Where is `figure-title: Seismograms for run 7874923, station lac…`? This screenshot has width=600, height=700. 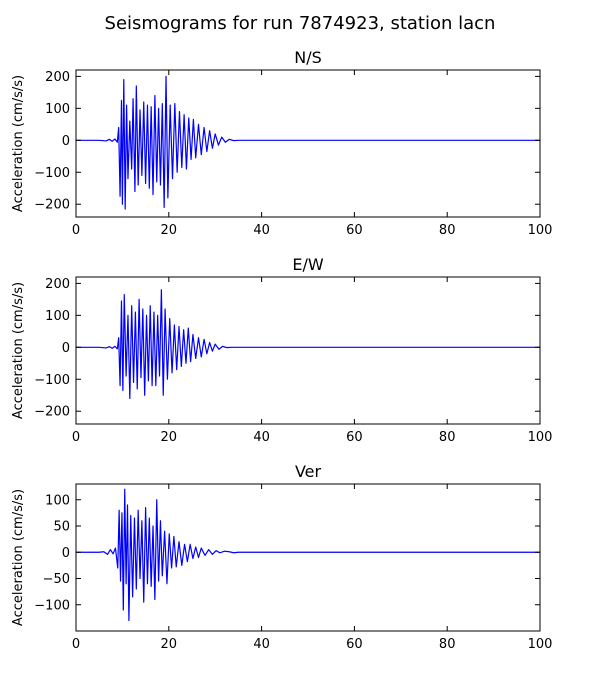 figure-title: Seismograms for run 7874923, station lac… is located at coordinates (300, 23).